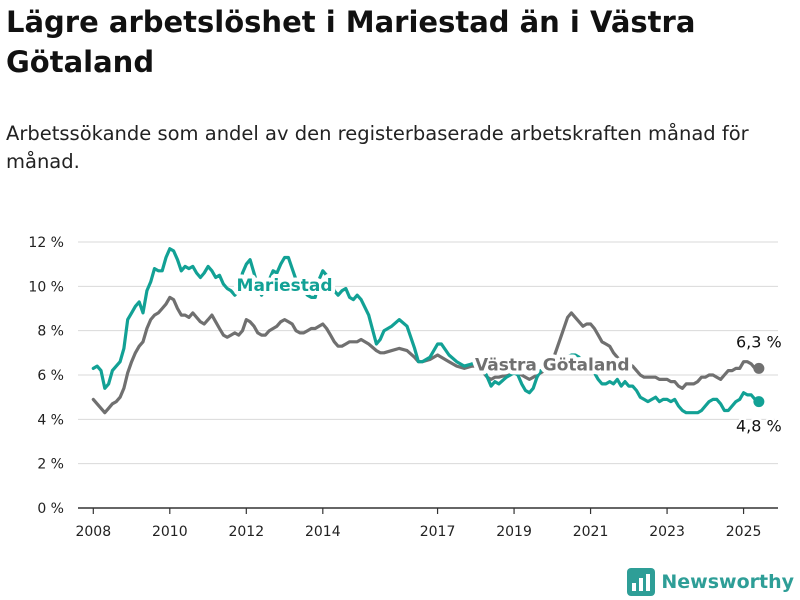 This screenshot has width=800, height=600. Describe the element at coordinates (50, 332) in the screenshot. I see `y-tick-label: 8 %` at that location.